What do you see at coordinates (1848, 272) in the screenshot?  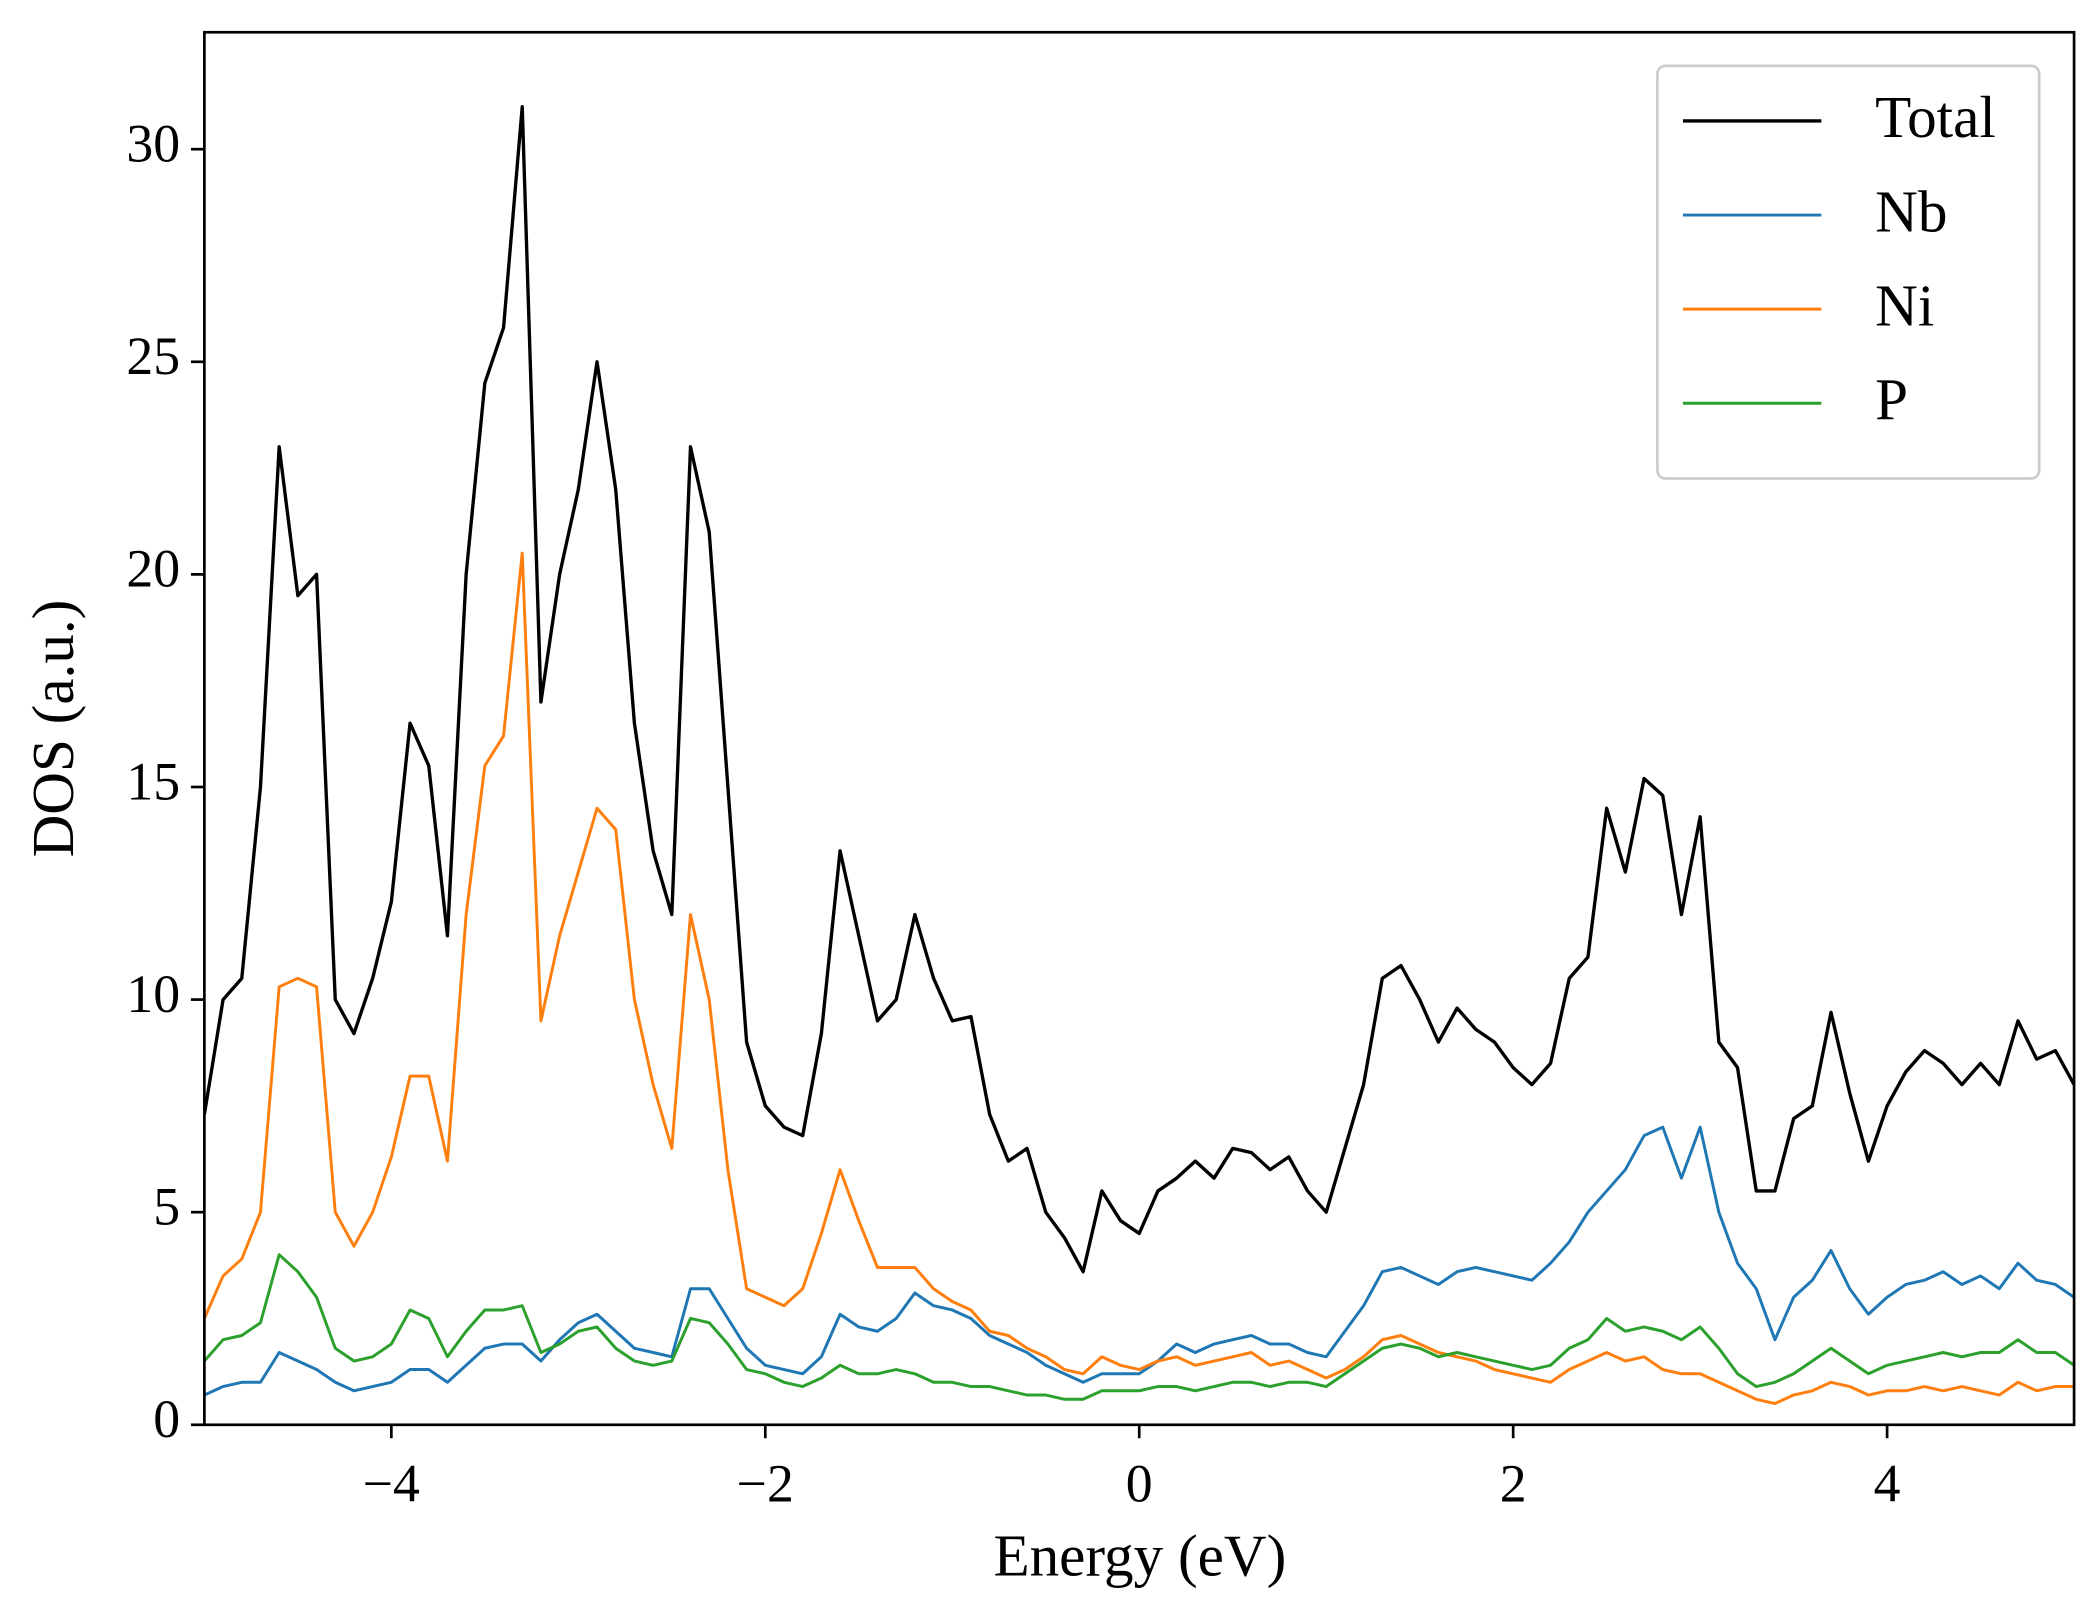 I see `legend-box` at bounding box center [1848, 272].